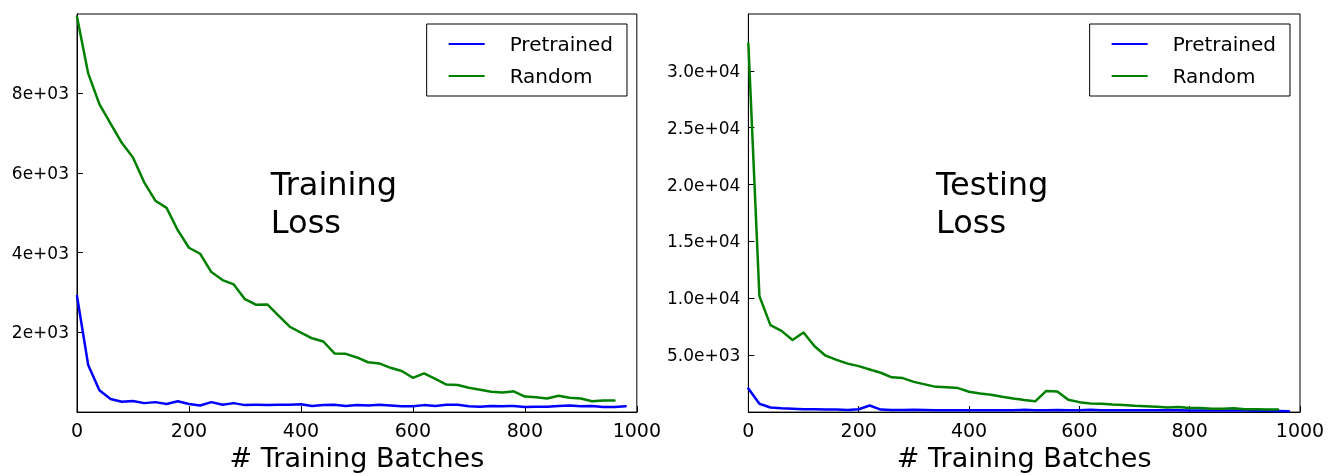 Image resolution: width=1328 pixels, height=476 pixels. What do you see at coordinates (996, 203) in the screenshot?
I see `annotation: Testing Loss` at bounding box center [996, 203].